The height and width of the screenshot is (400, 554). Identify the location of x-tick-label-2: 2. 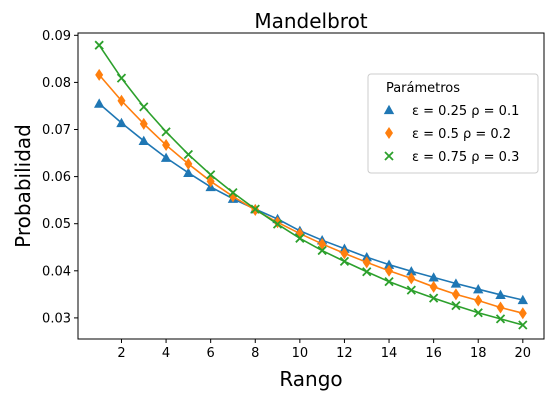
(121, 353).